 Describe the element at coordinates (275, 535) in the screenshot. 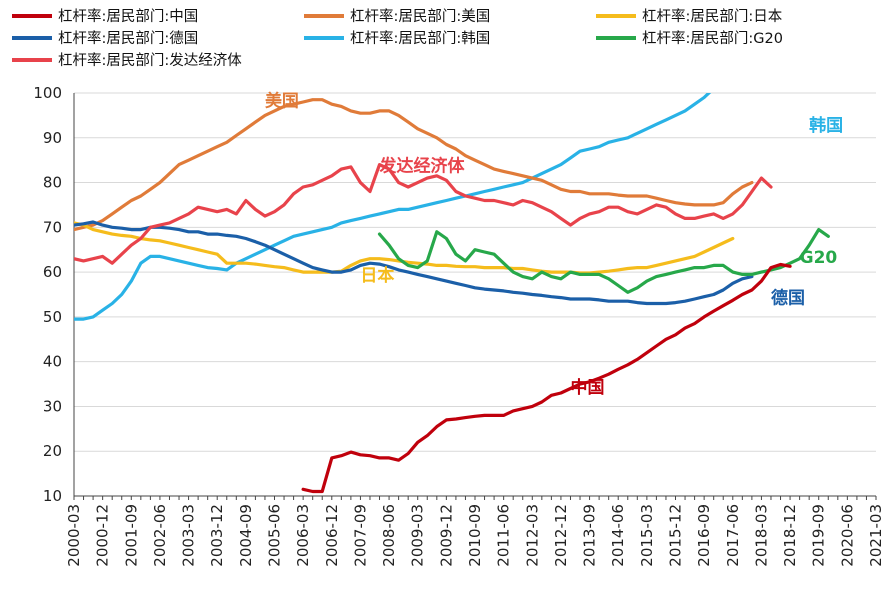

I see `x-tick-label: 2005-06` at that location.